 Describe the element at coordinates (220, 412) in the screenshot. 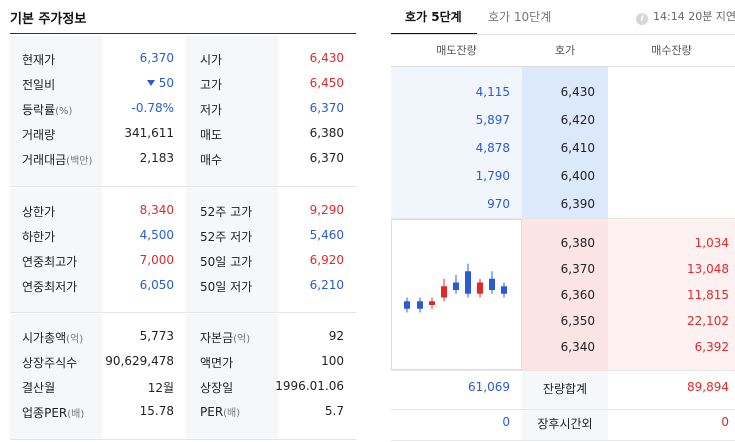

I see `field-label: PER(배)` at that location.